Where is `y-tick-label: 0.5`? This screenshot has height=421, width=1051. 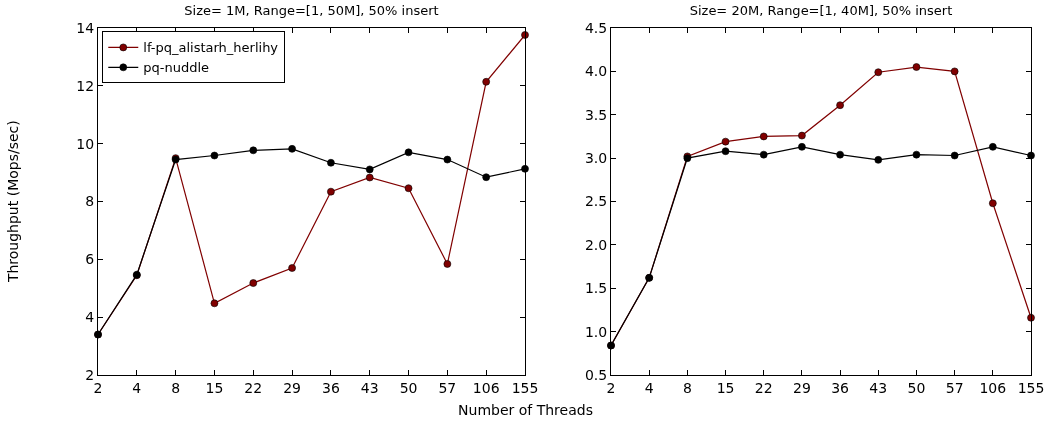
y-tick-label: 0.5 is located at coordinates (596, 374).